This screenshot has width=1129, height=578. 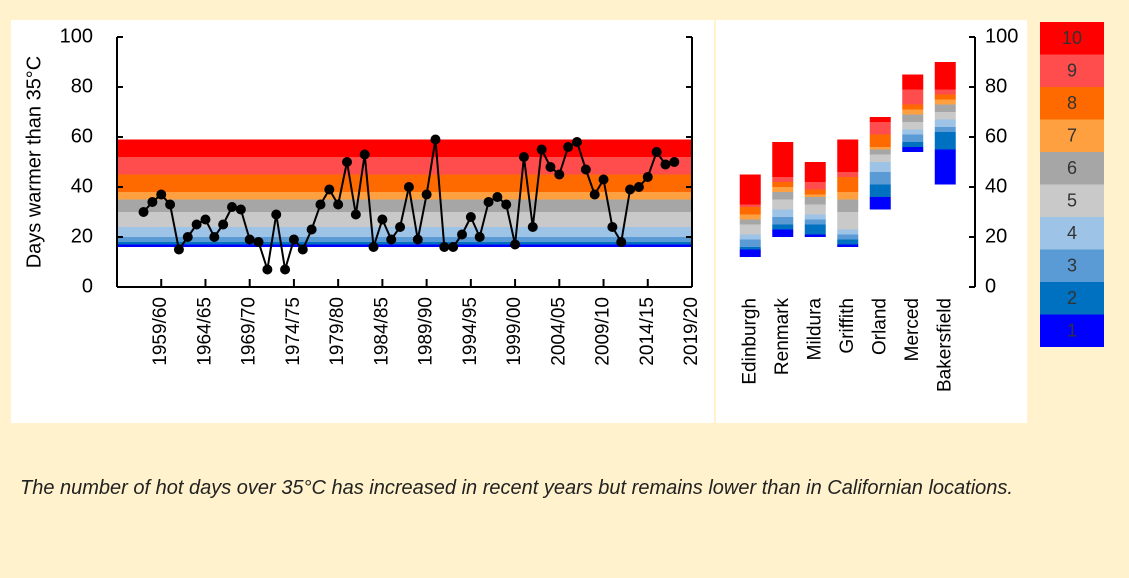 I want to click on x-tick-label: 1959/60, so click(x=160, y=331).